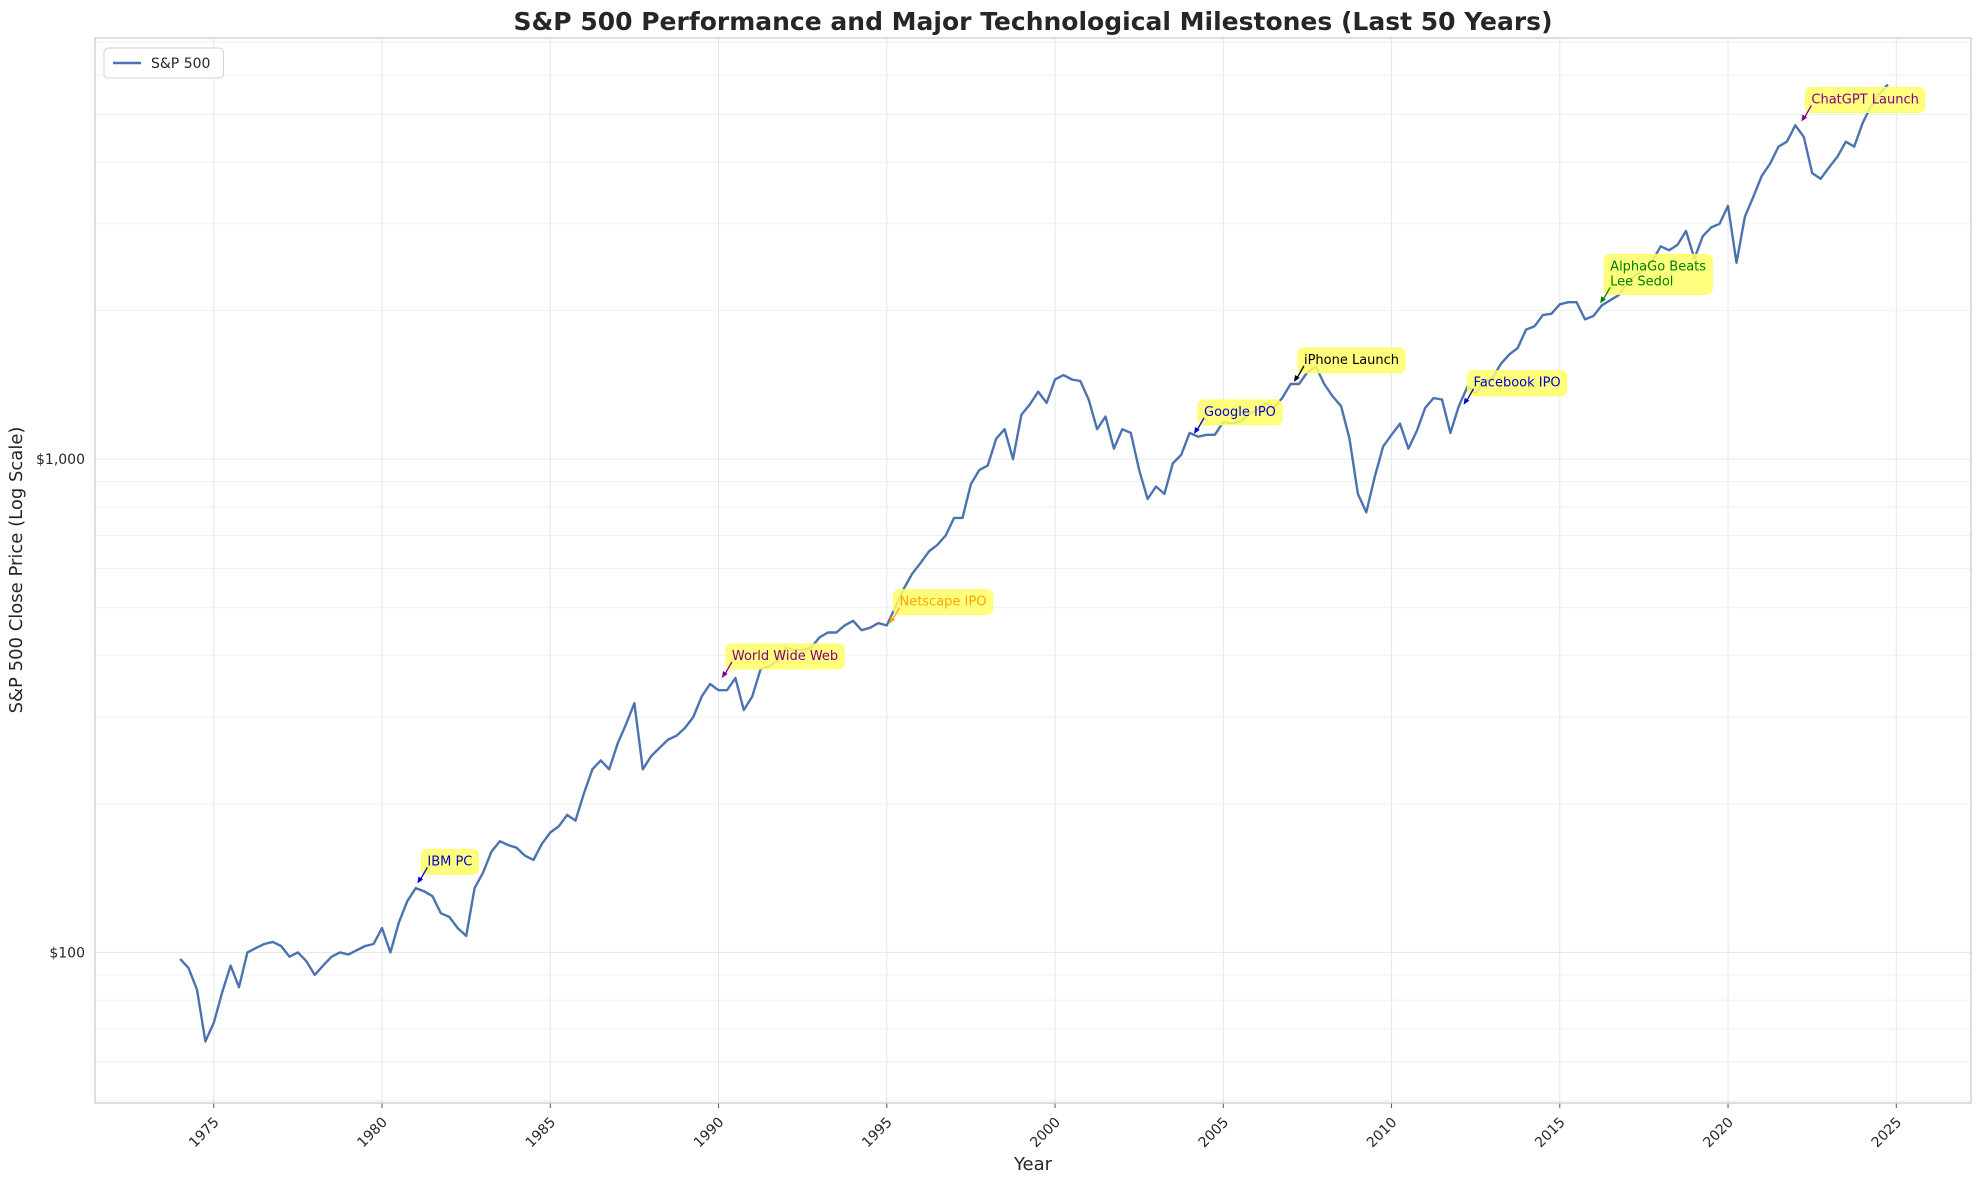 Image resolution: width=1984 pixels, height=1184 pixels. I want to click on x-tick-label: 2015, so click(1550, 1133).